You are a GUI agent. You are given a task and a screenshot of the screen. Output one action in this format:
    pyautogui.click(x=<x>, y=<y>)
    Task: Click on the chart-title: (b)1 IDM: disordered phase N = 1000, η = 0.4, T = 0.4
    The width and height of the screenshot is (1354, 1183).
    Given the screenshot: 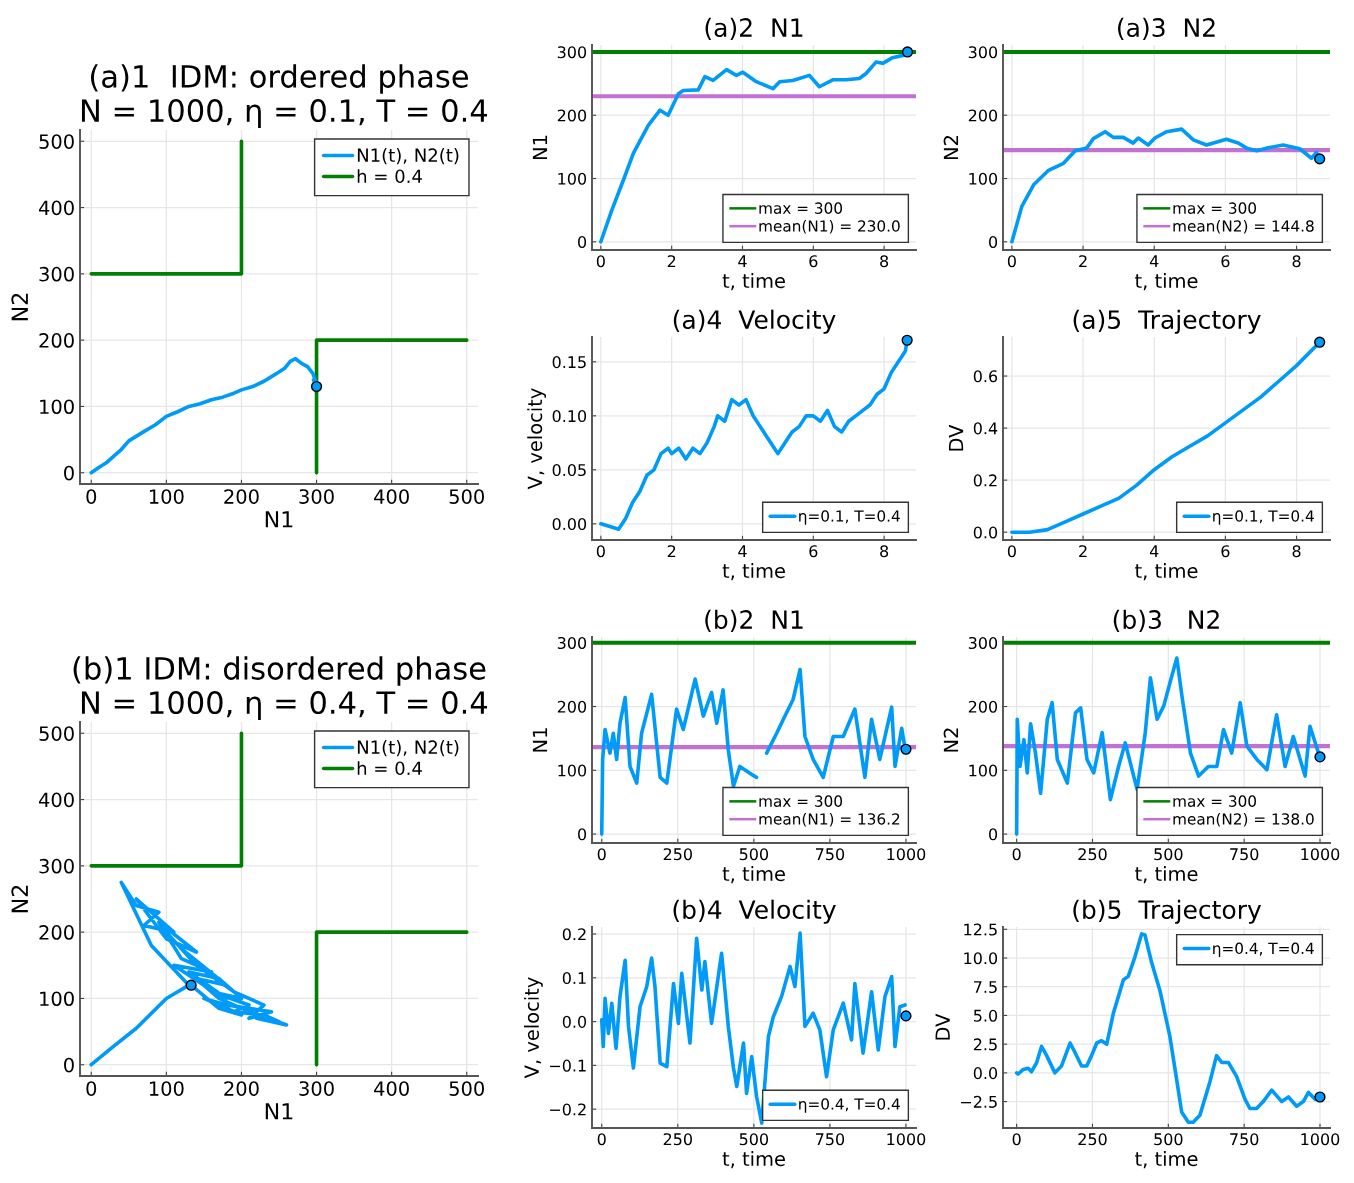 What is the action you would take?
    pyautogui.click(x=280, y=688)
    